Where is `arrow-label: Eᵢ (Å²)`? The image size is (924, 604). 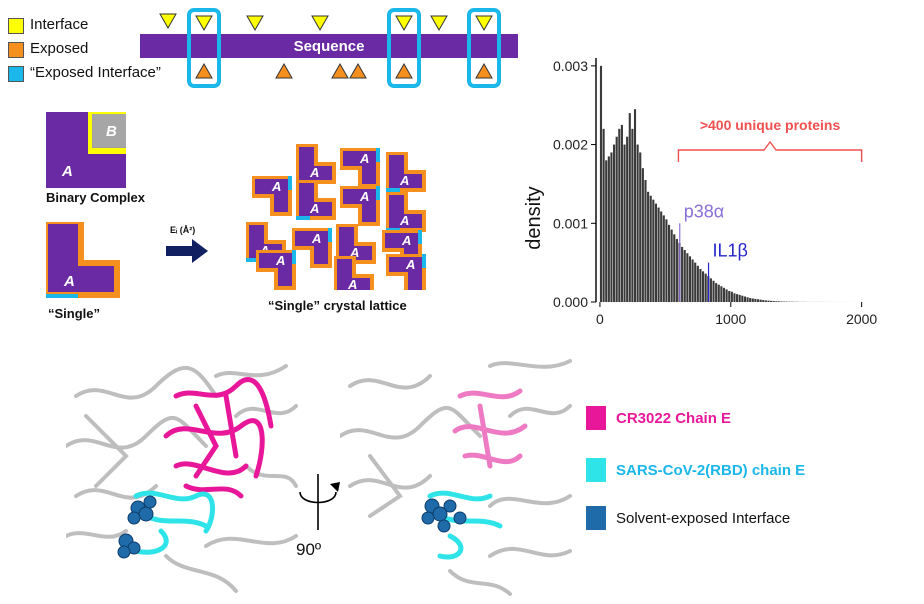
arrow-label: Eᵢ (Å²) is located at coordinates (183, 230).